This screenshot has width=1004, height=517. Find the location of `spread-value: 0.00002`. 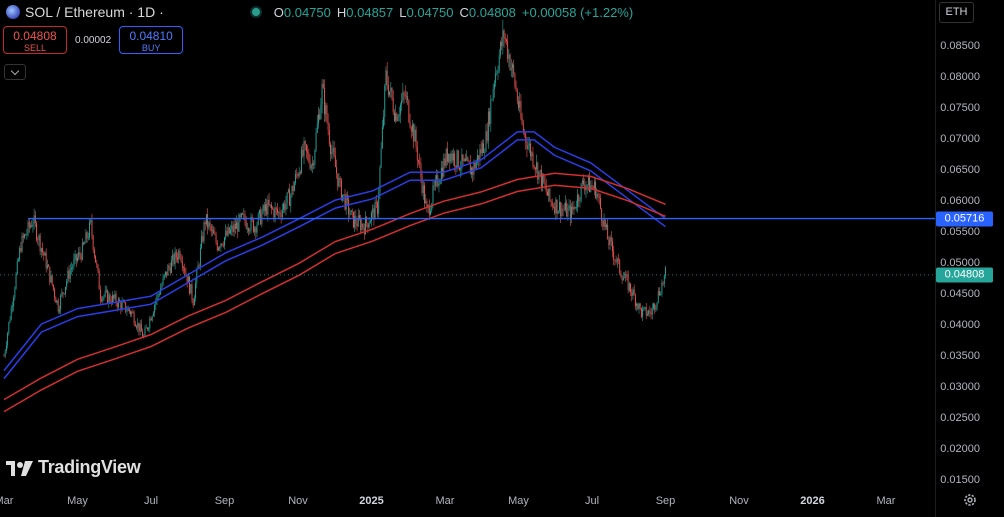

spread-value: 0.00002 is located at coordinates (93, 40).